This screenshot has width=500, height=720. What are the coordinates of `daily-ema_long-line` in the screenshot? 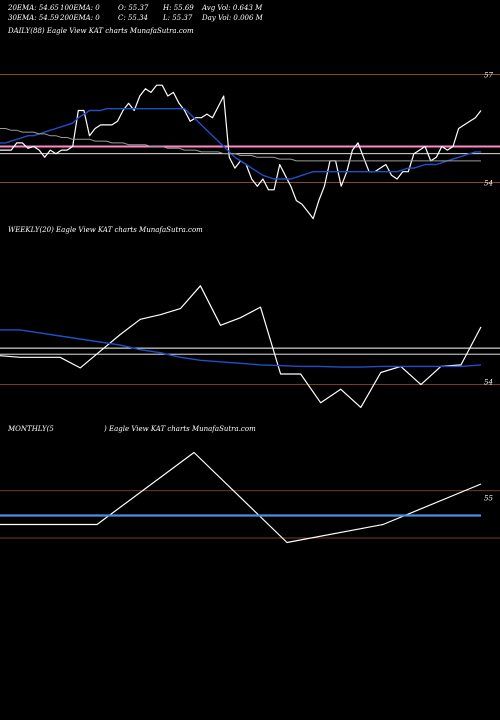 It's located at (240, 145).